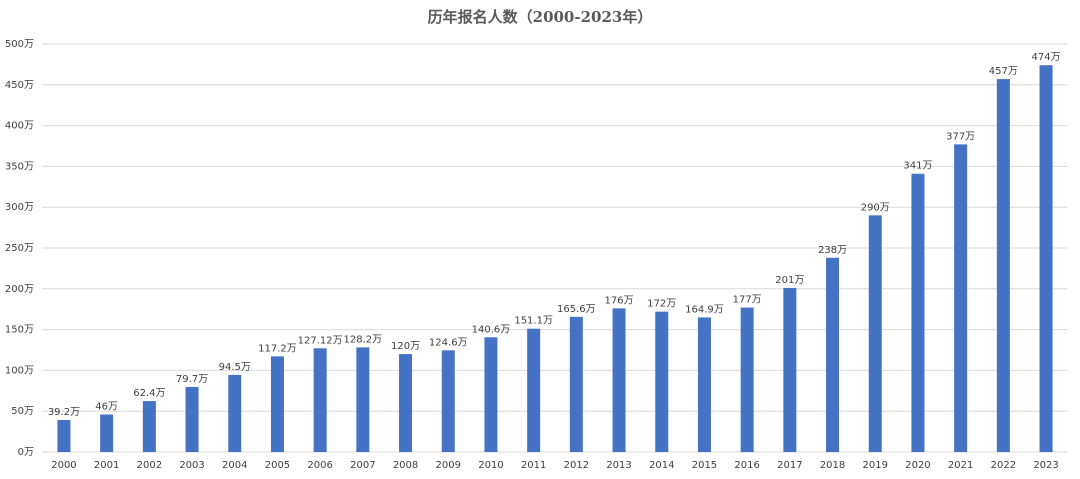 This screenshot has height=479, width=1080. I want to click on value-label: 140.6万, so click(491, 329).